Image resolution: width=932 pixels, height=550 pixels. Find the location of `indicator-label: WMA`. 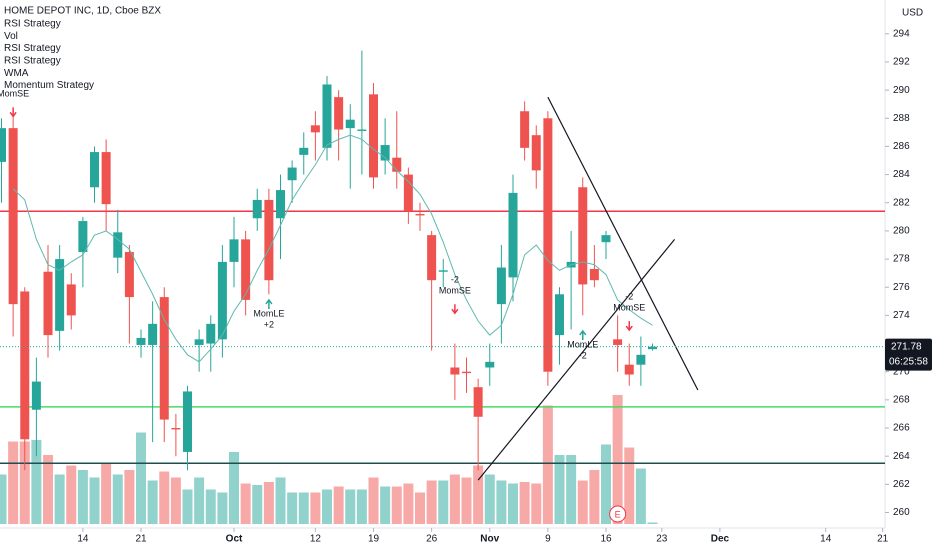

indicator-label: WMA is located at coordinates (16, 73).